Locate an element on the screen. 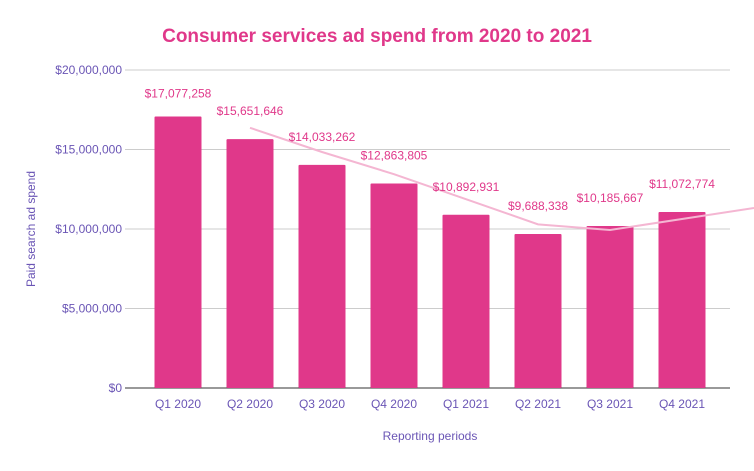 The height and width of the screenshot is (471, 754). x-axis-label: Reporting periods is located at coordinates (430, 436).